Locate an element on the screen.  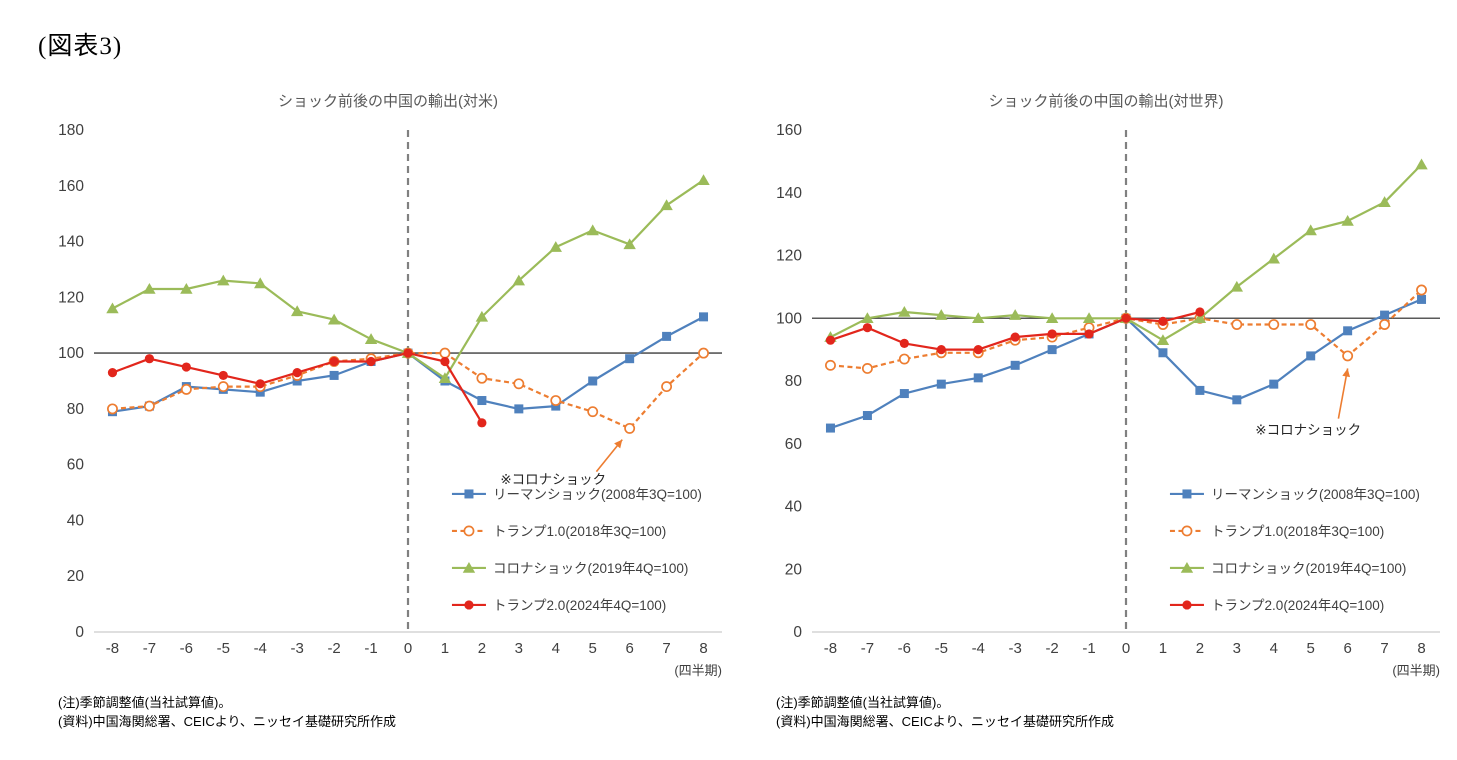
legend-label-0: リーマンショック(2008年3Q=100) is located at coordinates (597, 494).